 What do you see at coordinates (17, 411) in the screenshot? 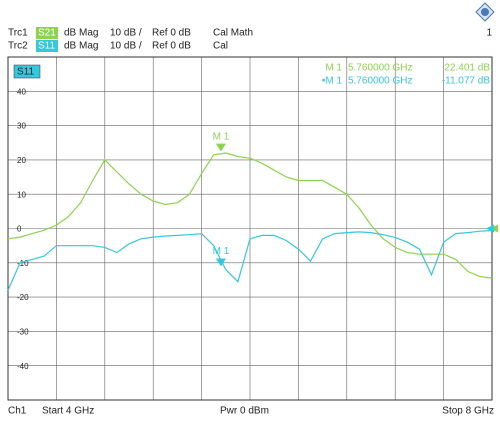
I see `channel-label: Ch1` at bounding box center [17, 411].